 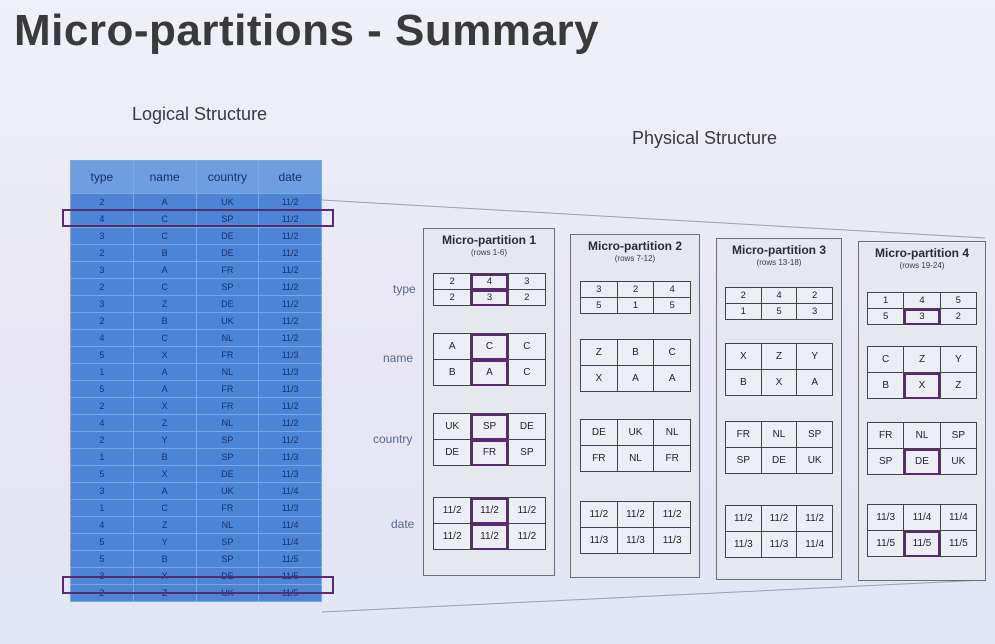 I want to click on table-cell: 3, so click(x=102, y=236).